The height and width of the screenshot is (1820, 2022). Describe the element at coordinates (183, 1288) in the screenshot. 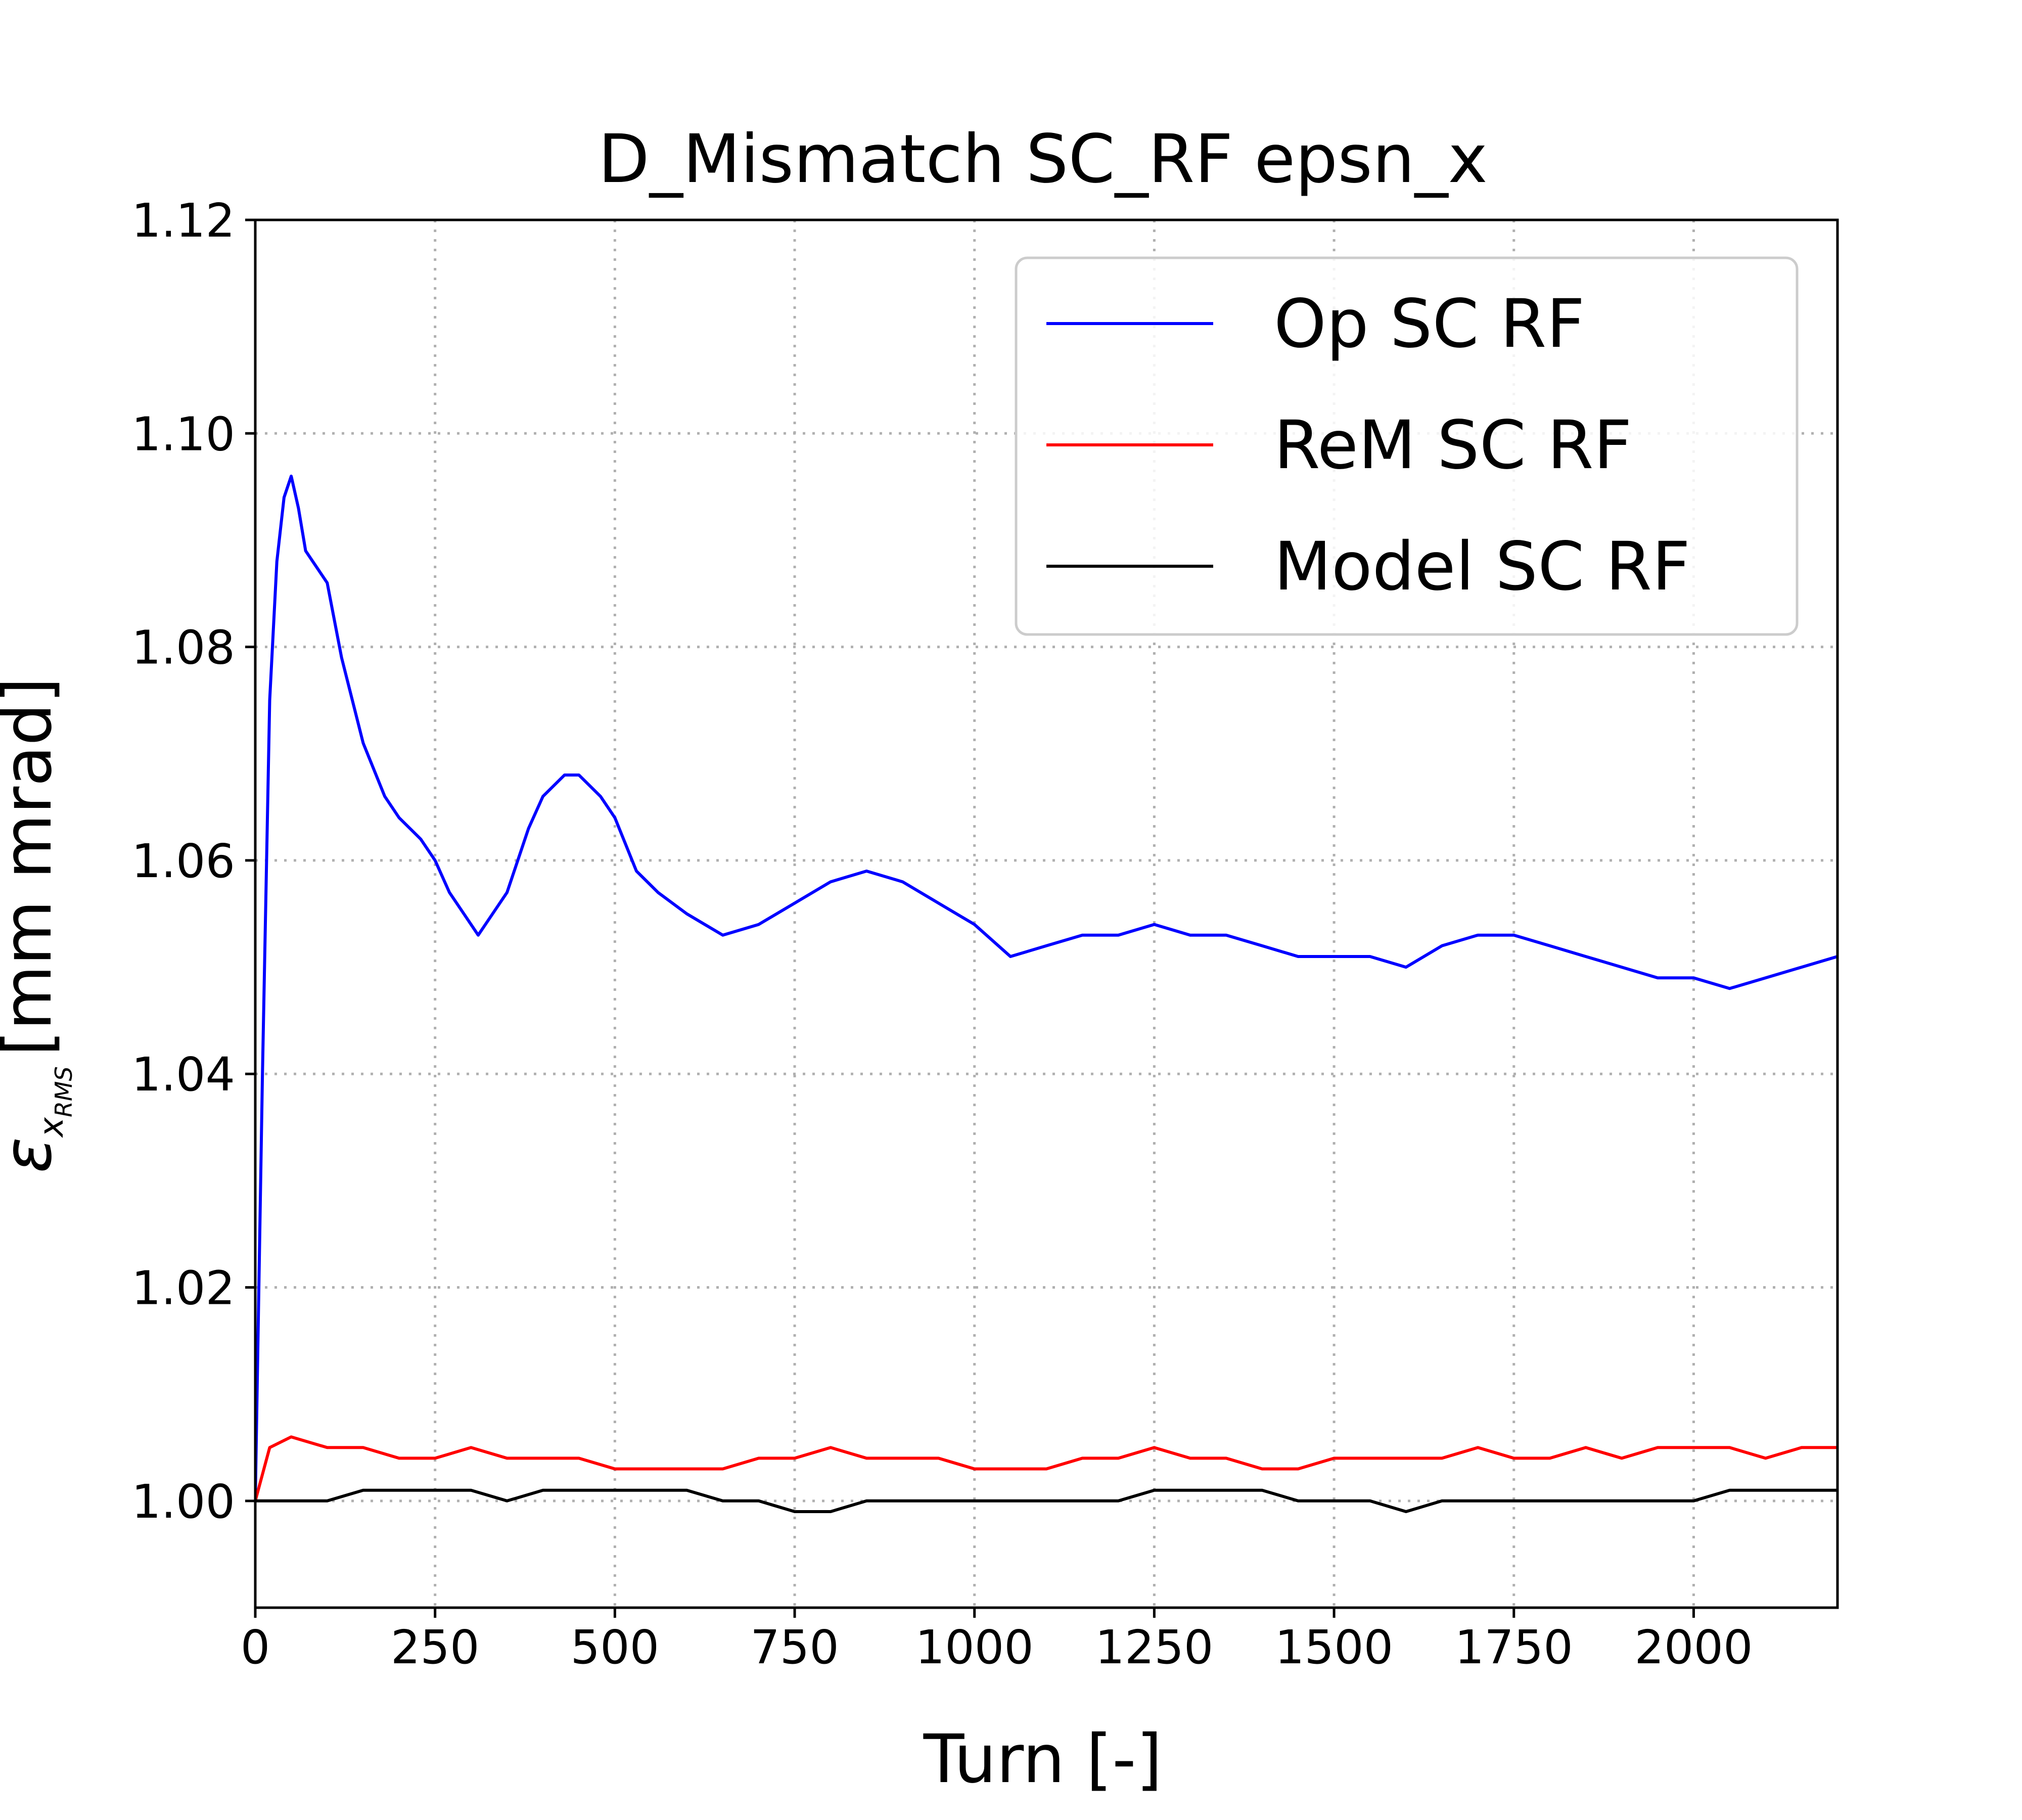

I see `y-tick-label: 1.02` at that location.